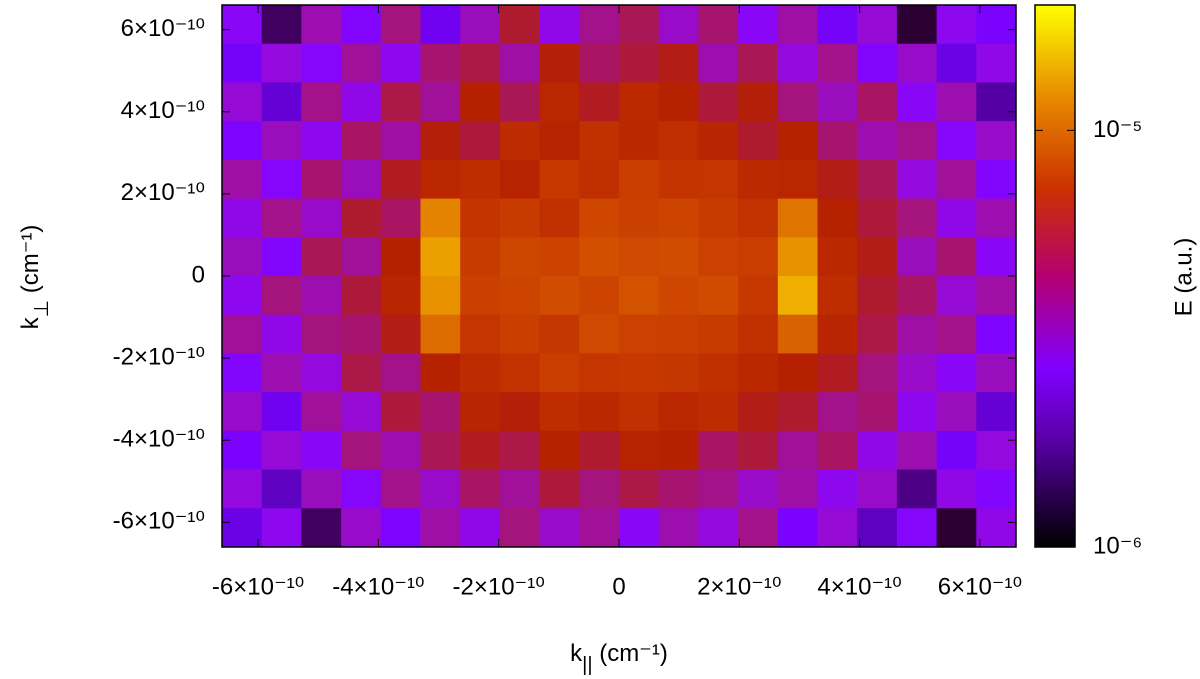 The height and width of the screenshot is (679, 1200). Describe the element at coordinates (619, 658) in the screenshot. I see `x-axis-label: k|| (cm⁻¹)` at that location.